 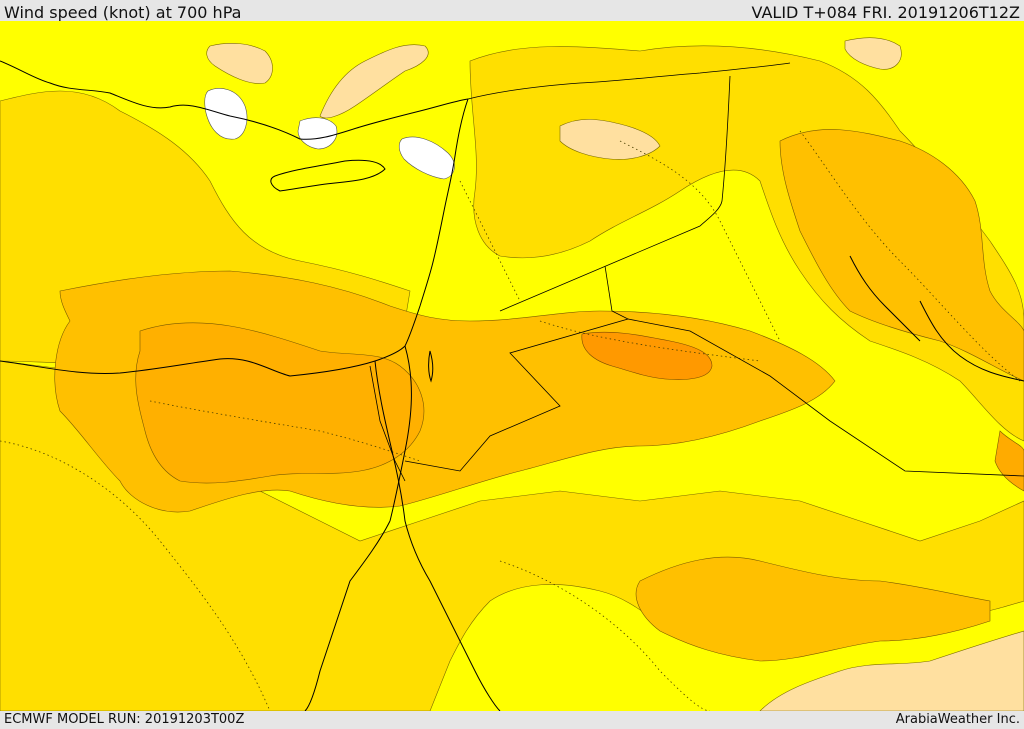 I want to click on wind-field-max, so click(x=647, y=355).